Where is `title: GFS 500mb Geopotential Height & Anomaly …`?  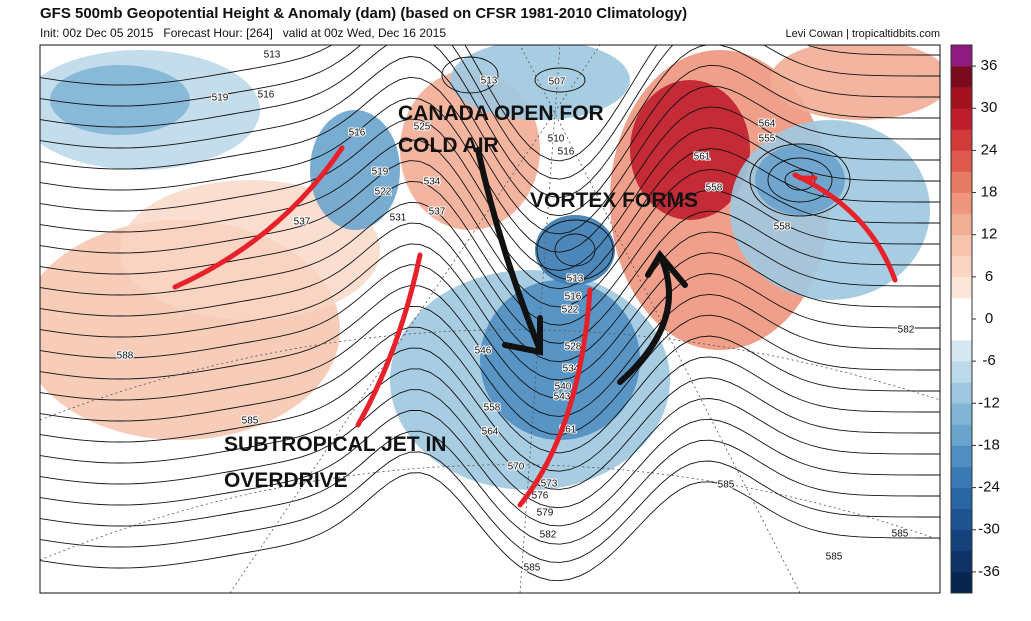 title: GFS 500mb Geopotential Height & Anomaly … is located at coordinates (363, 13).